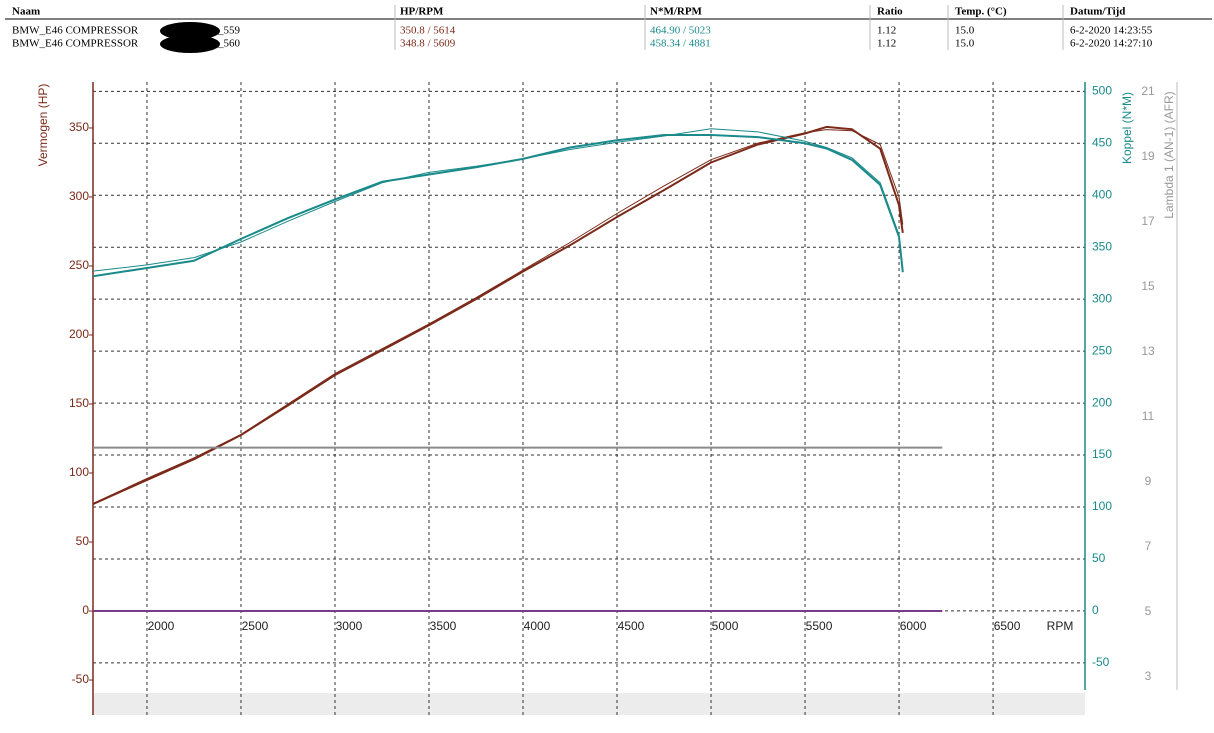  I want to click on cell-date: 6-2-2020 14:23:55, so click(1111, 31).